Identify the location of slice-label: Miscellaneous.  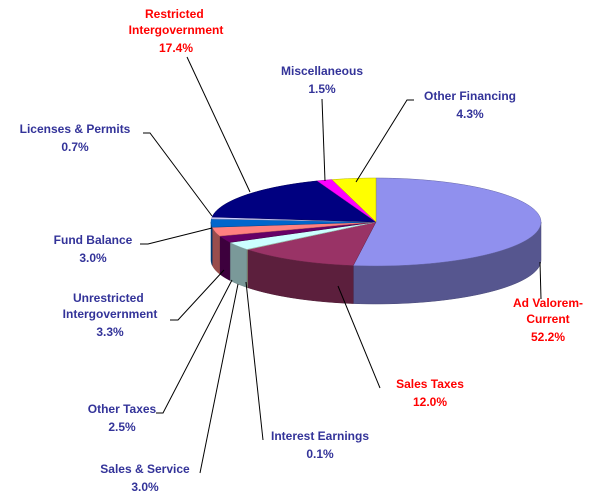
(322, 71).